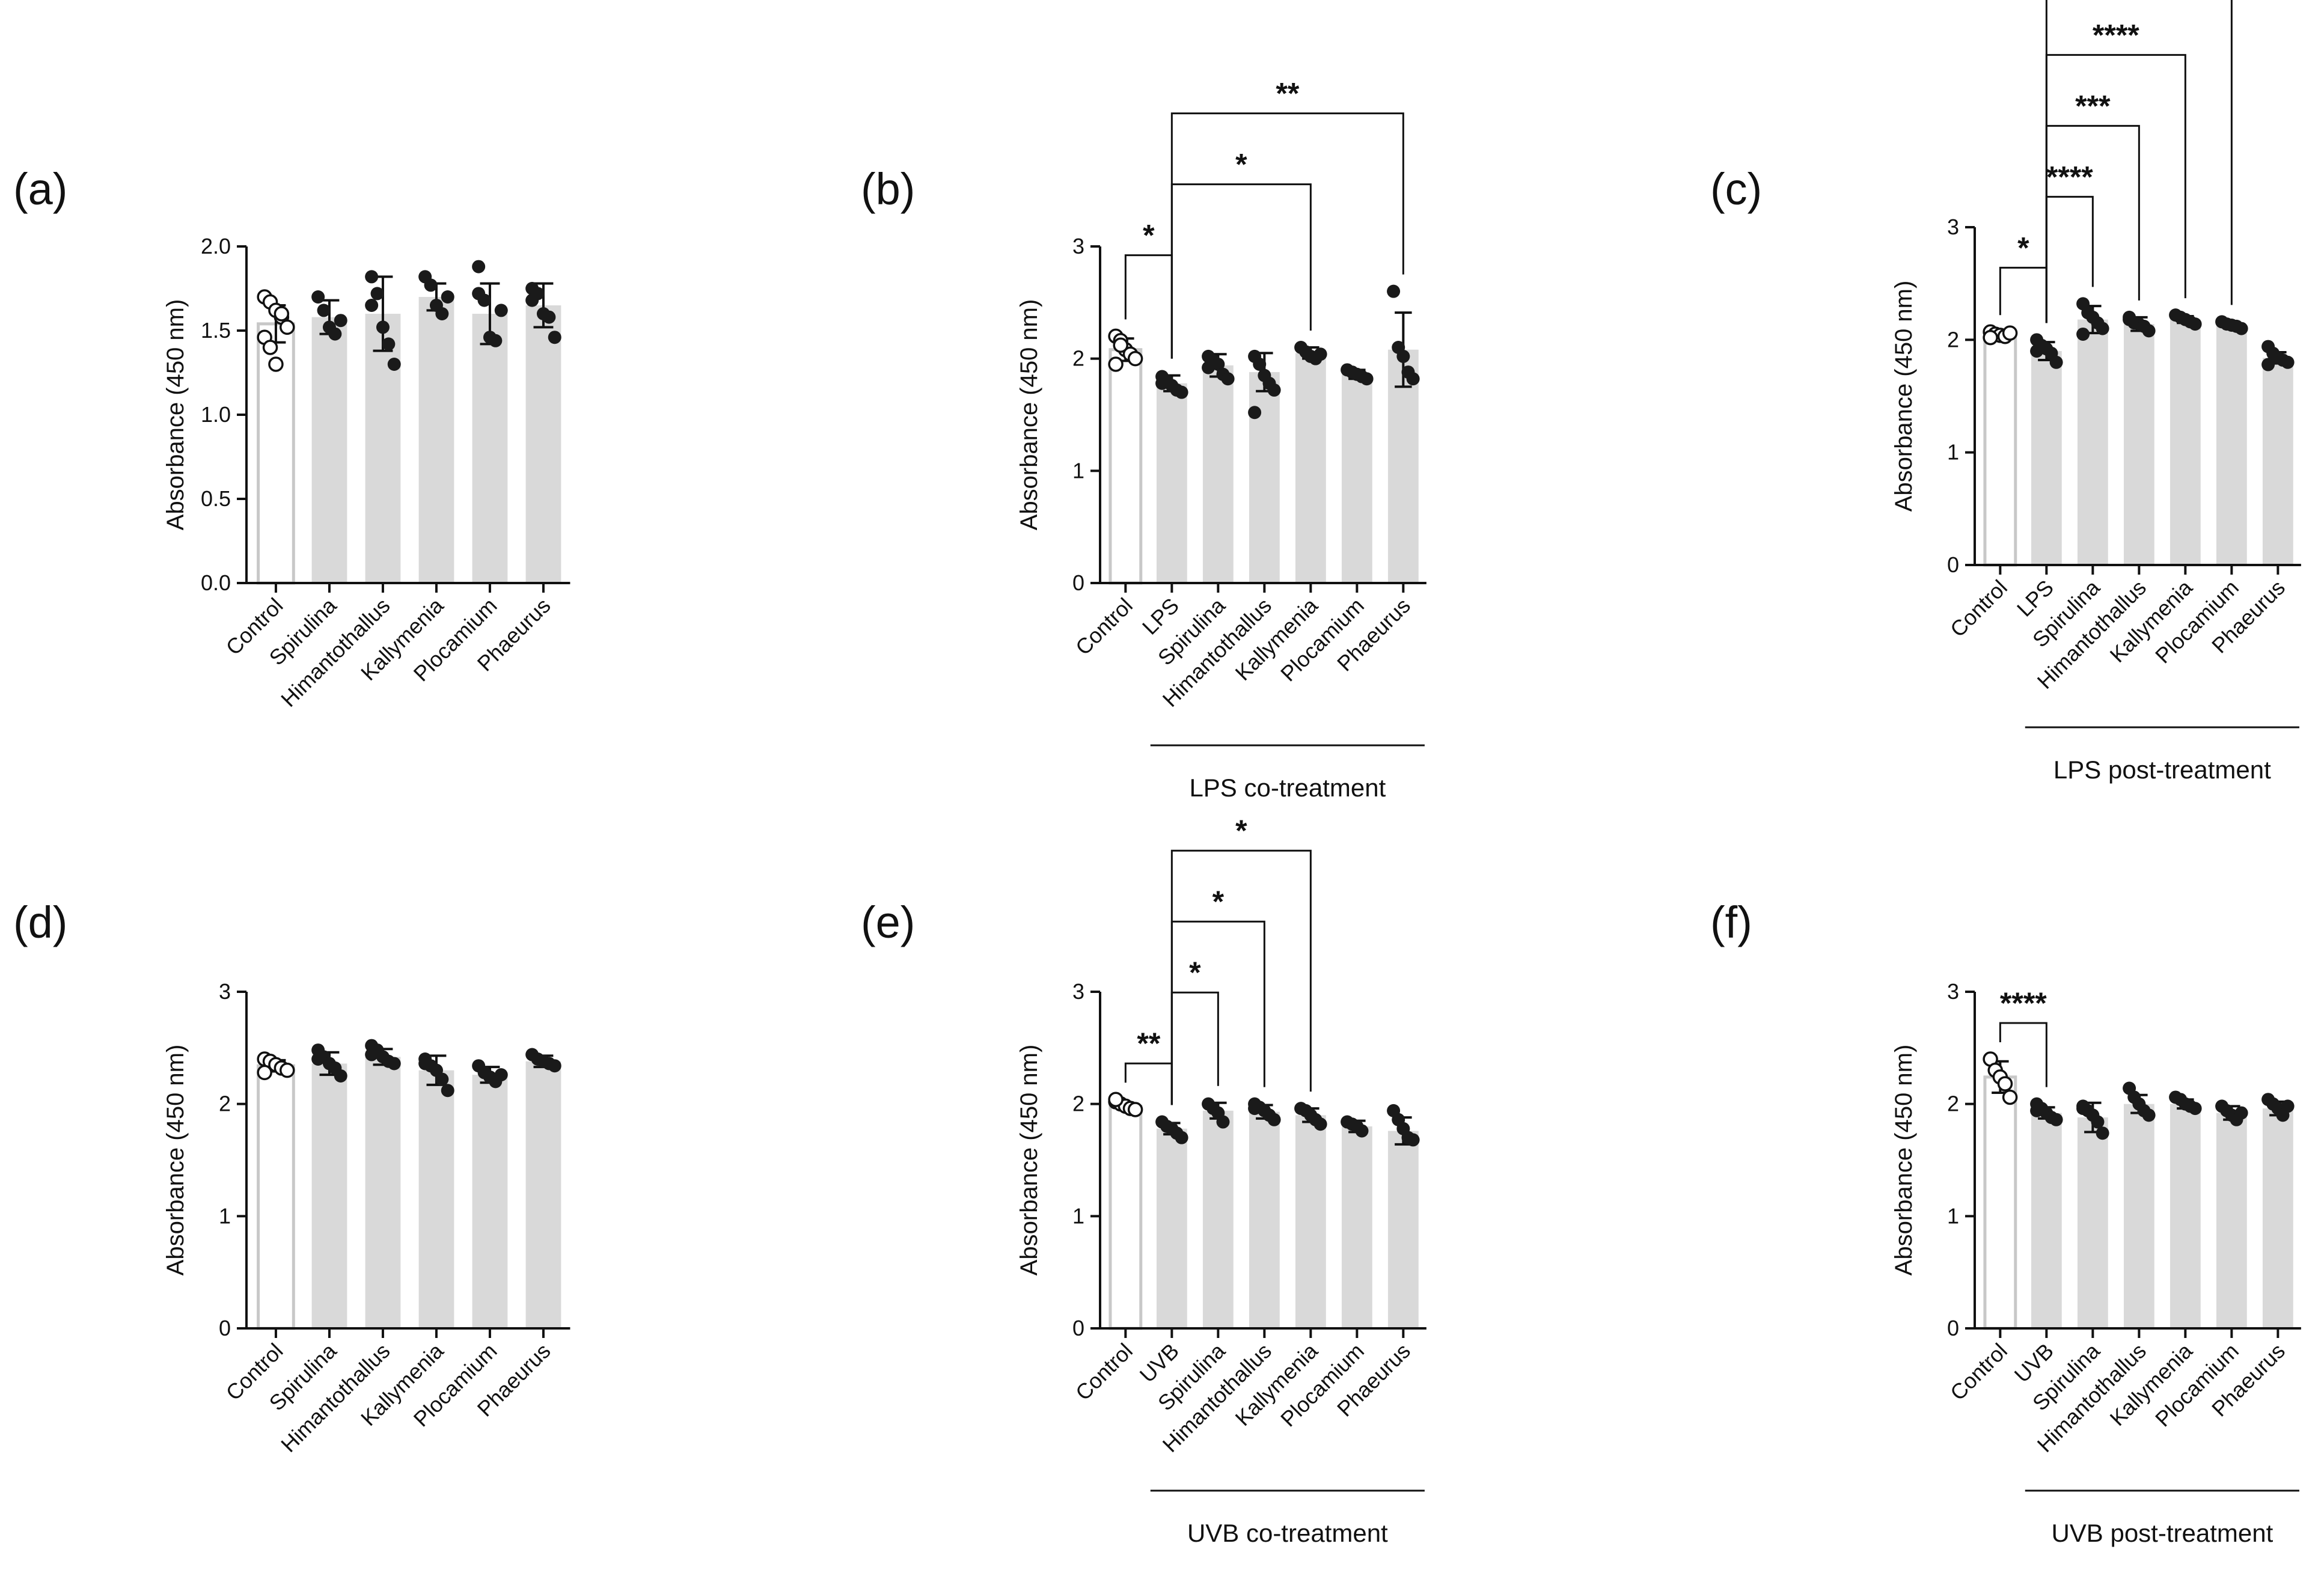 This screenshot has height=1576, width=2324. I want to click on panel-letter: (f), so click(1731, 922).